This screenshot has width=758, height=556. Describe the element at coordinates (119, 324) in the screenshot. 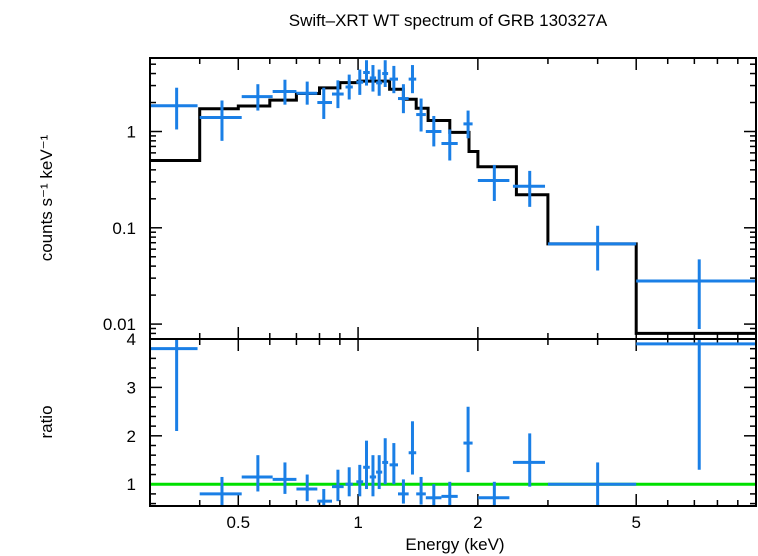

I see `y-tick-label: 0.01` at that location.